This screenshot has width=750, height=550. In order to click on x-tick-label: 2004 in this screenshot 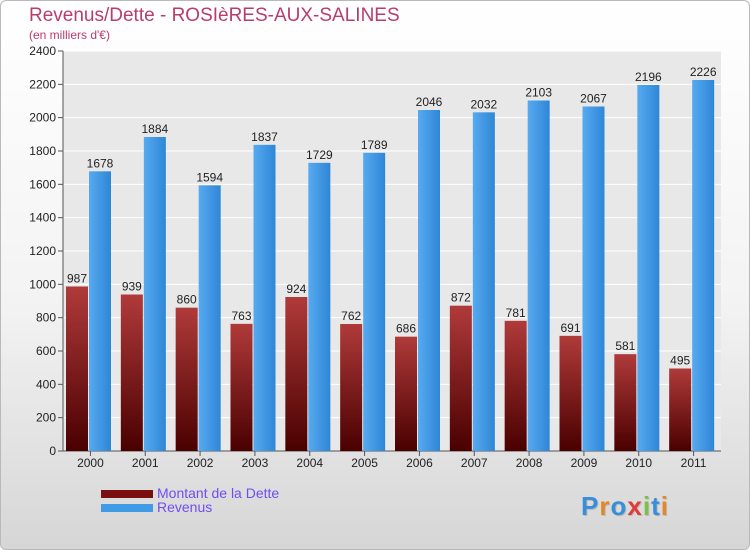, I will do `click(309, 463)`.